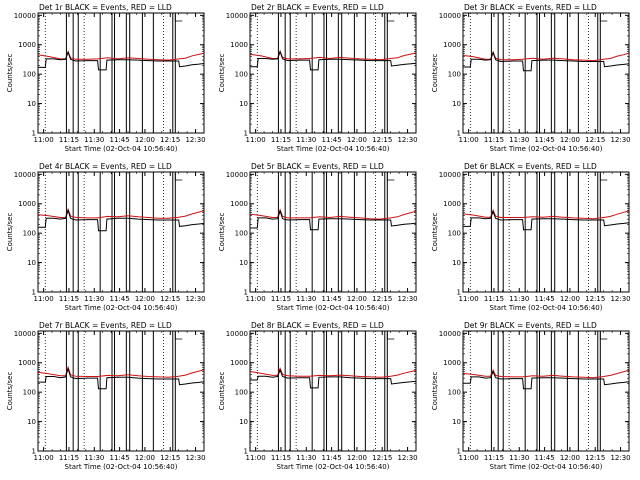 Image resolution: width=640 pixels, height=480 pixels. What do you see at coordinates (530, 7) in the screenshot?
I see `plot-title: Det 3r BLACK = Events, RED = LLD` at bounding box center [530, 7].